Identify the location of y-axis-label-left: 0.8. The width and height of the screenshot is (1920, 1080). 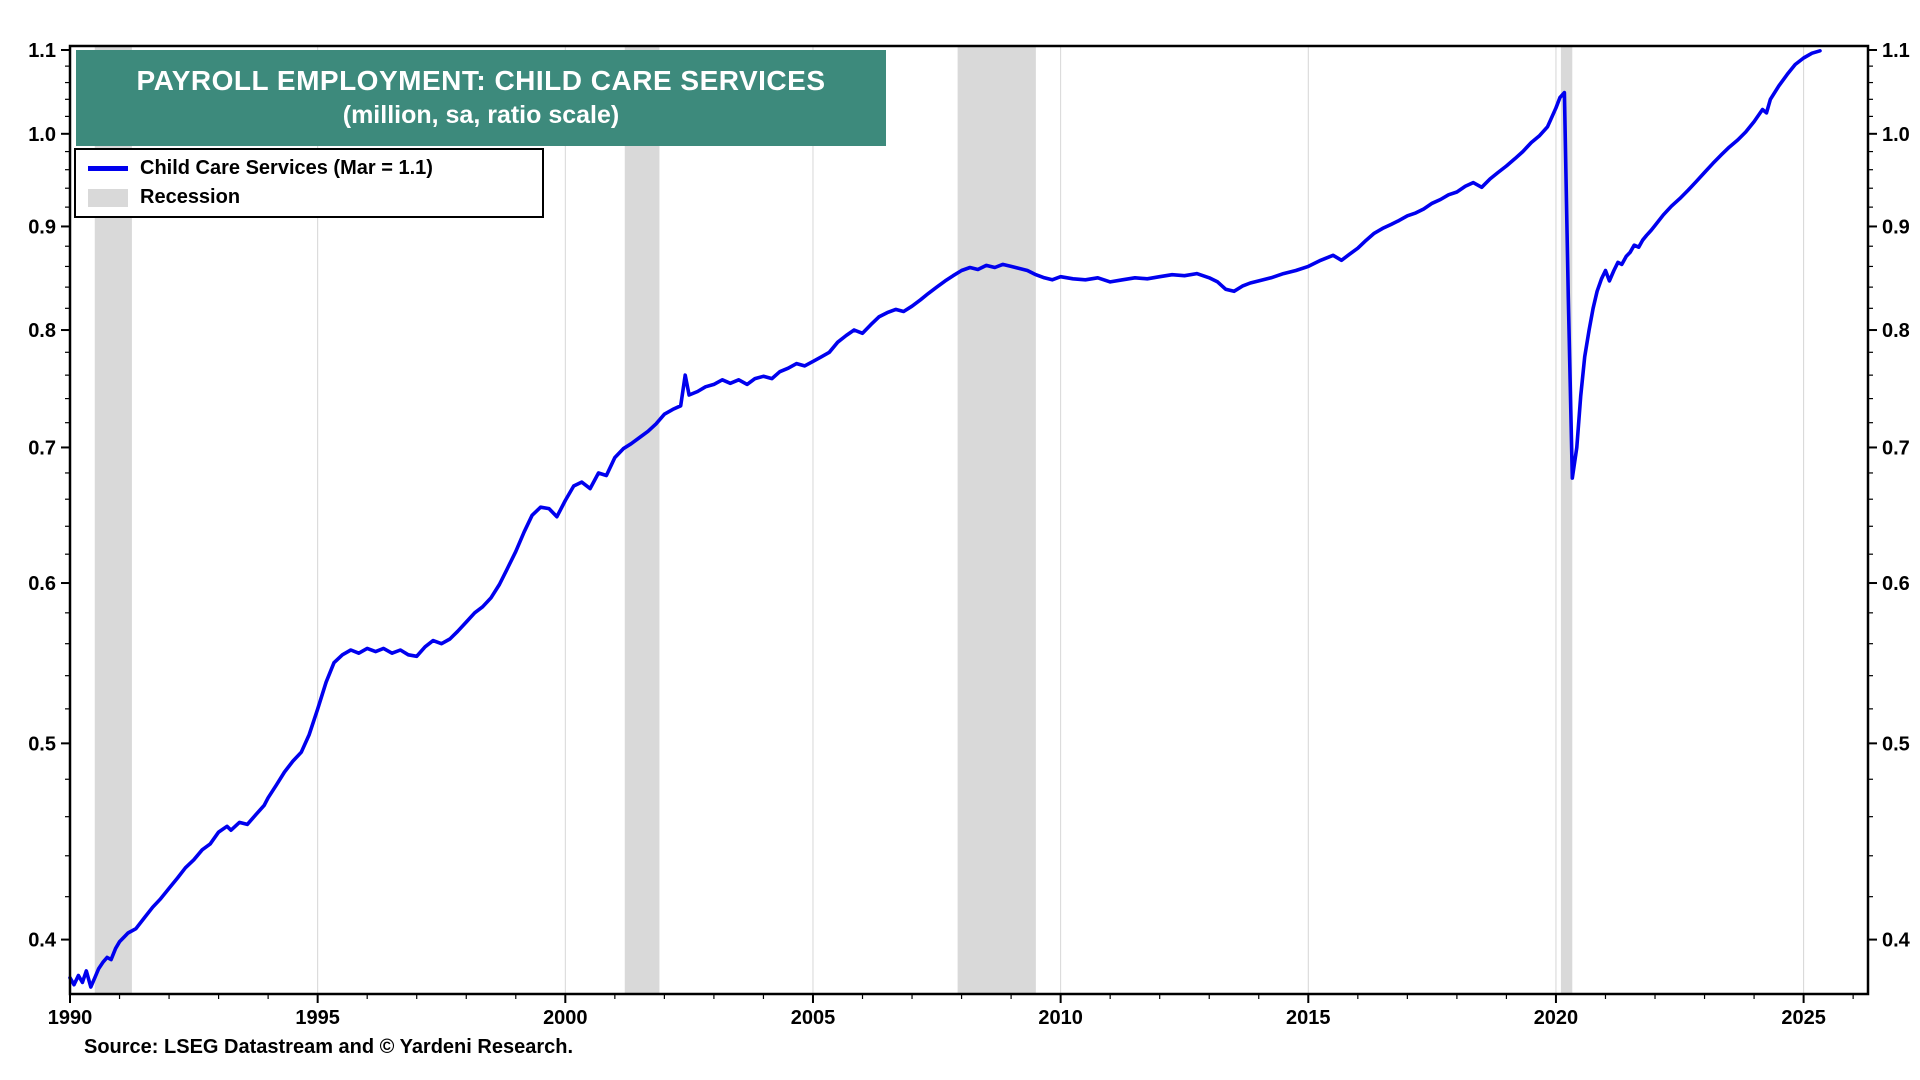
(42, 331).